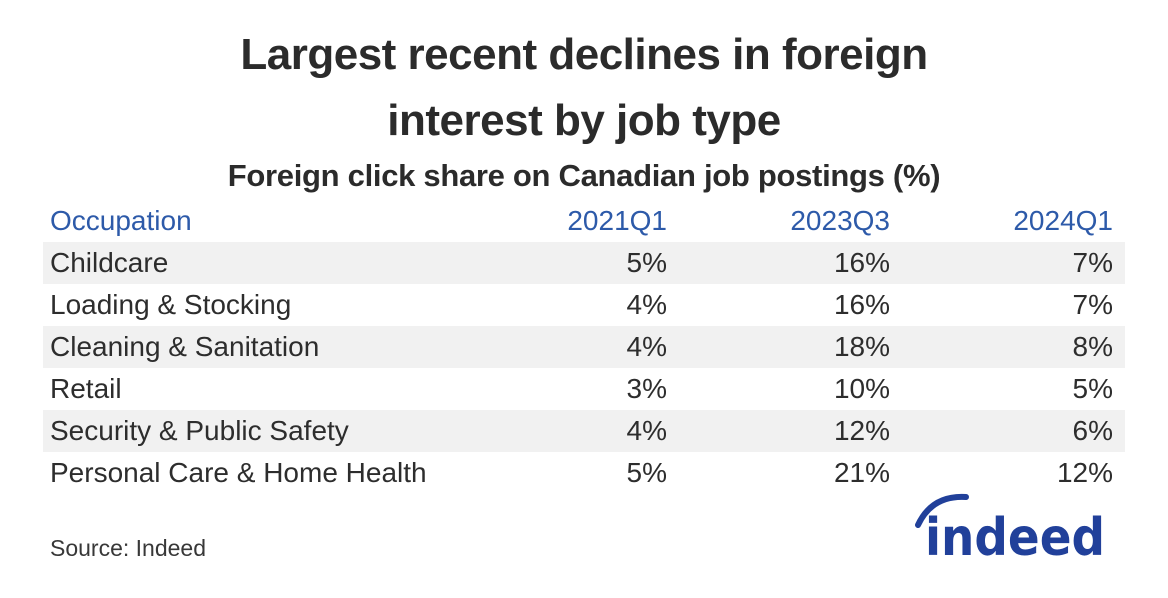 The image size is (1168, 598). What do you see at coordinates (121, 220) in the screenshot?
I see `column-header-occupation: Occupation` at bounding box center [121, 220].